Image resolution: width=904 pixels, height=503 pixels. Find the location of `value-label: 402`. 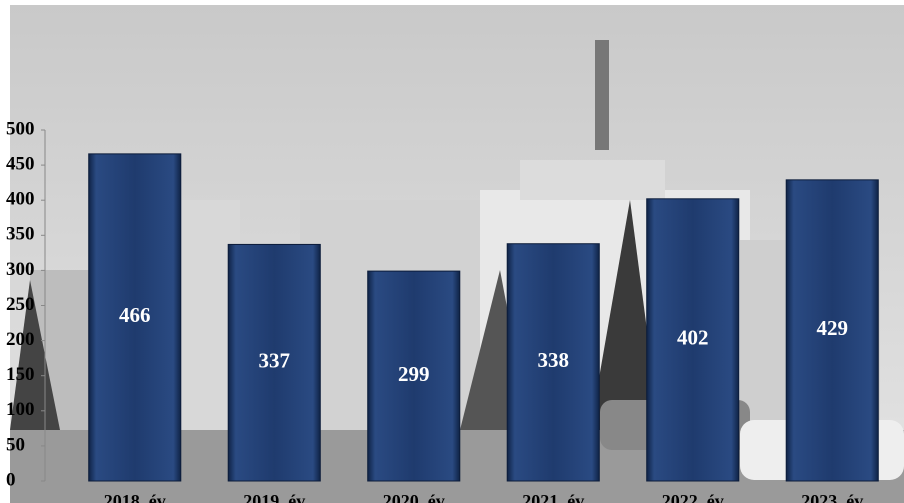

value-label: 402 is located at coordinates (693, 338).